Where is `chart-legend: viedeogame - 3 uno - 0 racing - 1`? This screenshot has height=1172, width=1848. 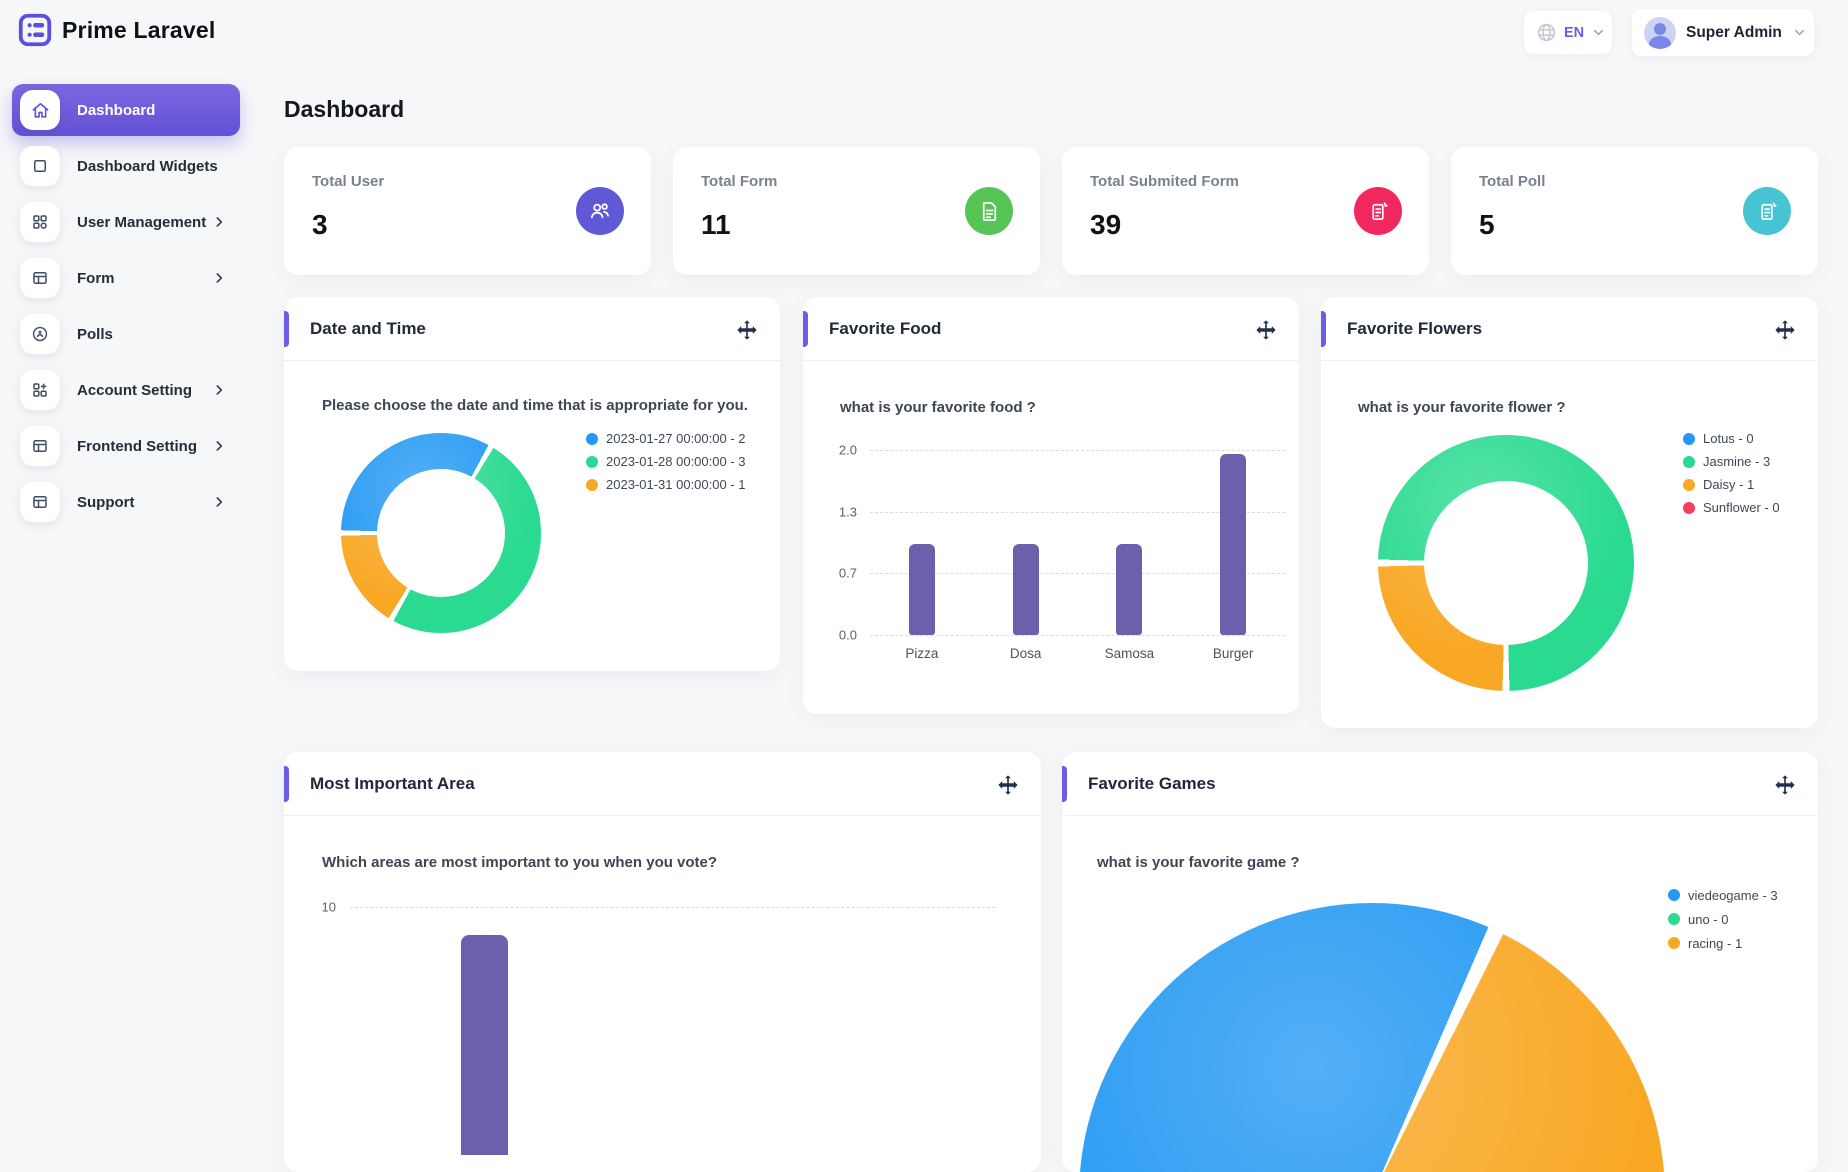
chart-legend: viedeogame - 3 uno - 0 racing - 1 is located at coordinates (1723, 919).